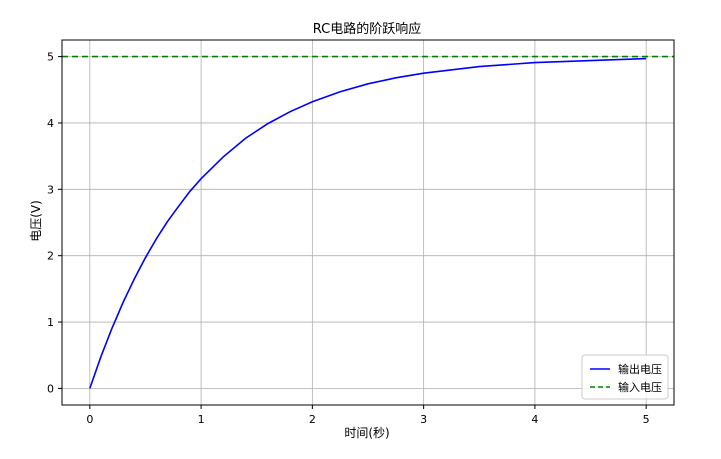  Describe the element at coordinates (89, 419) in the screenshot. I see `x-tick-label: 0` at that location.